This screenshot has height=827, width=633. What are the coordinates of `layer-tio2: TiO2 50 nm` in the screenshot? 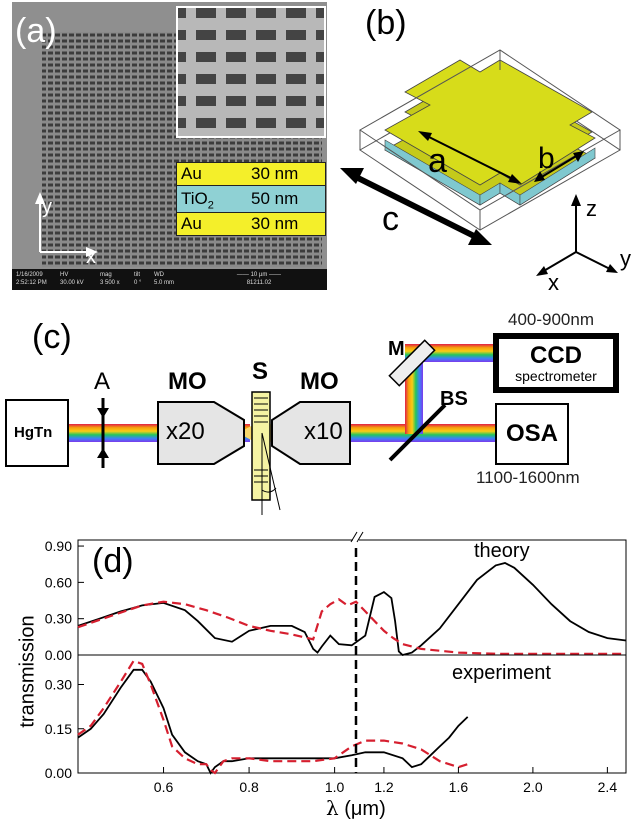 It's located at (251, 199).